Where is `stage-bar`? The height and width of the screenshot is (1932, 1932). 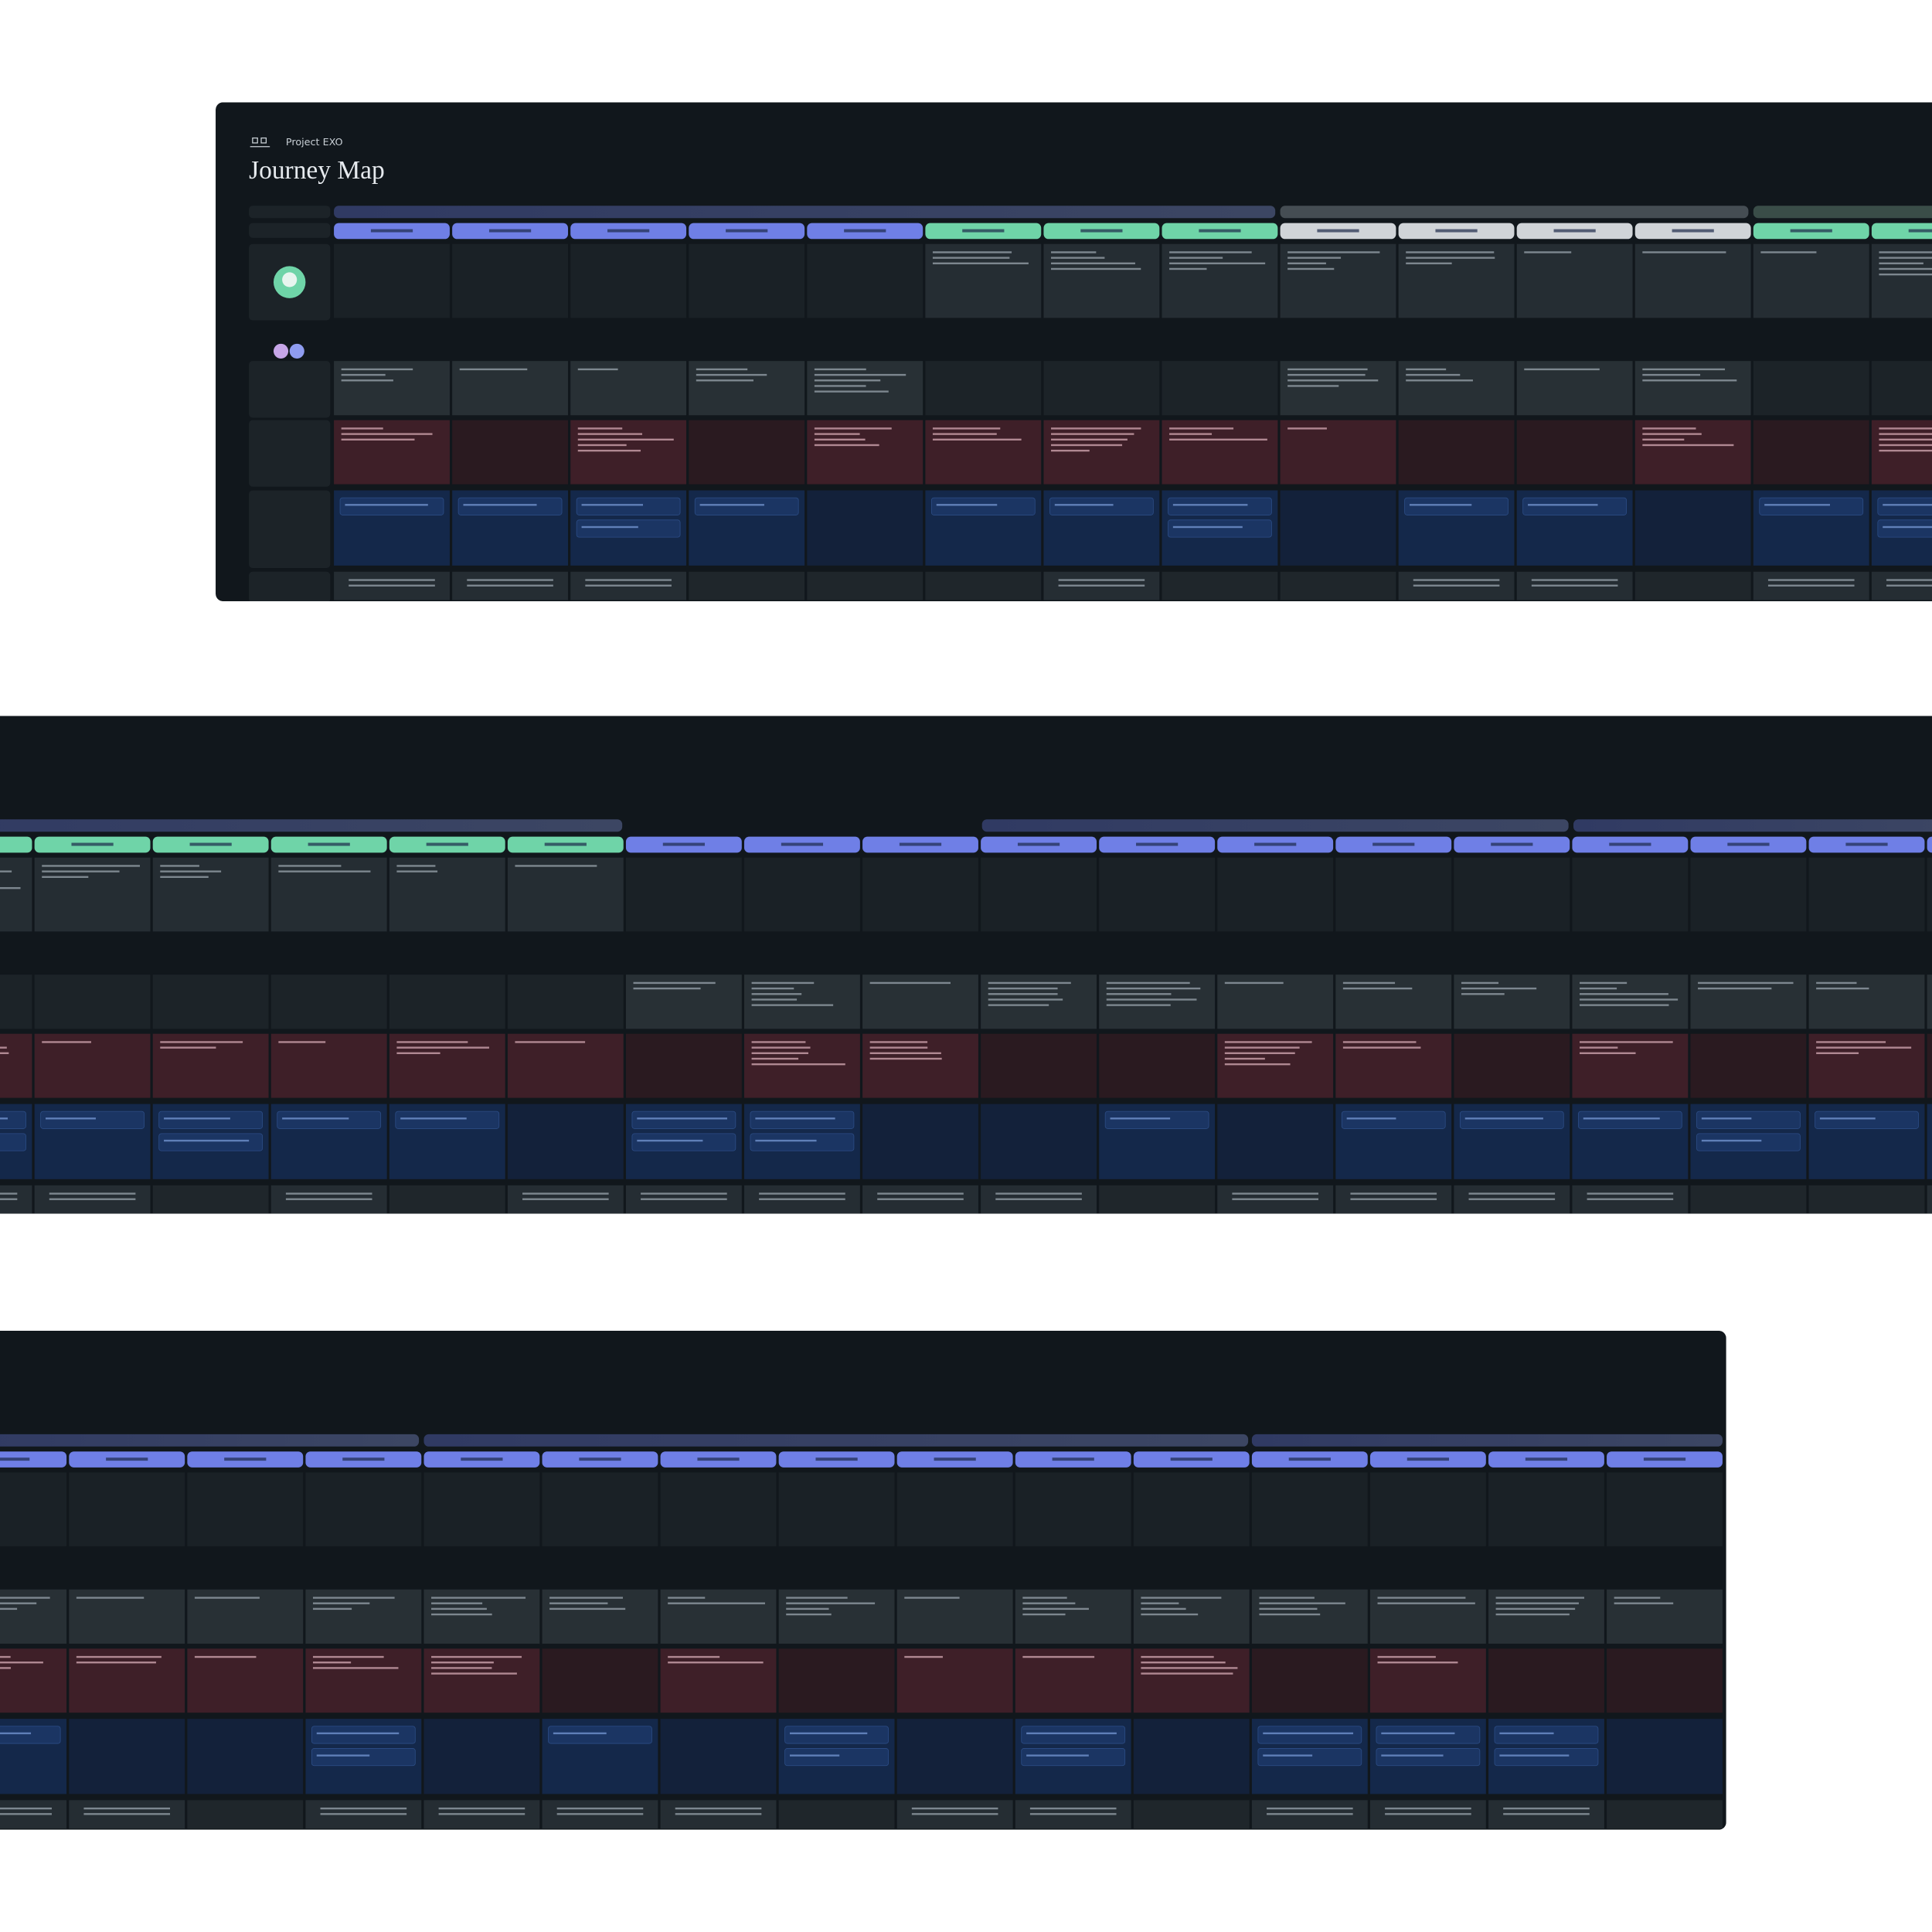
stage-bar is located at coordinates (1515, 212).